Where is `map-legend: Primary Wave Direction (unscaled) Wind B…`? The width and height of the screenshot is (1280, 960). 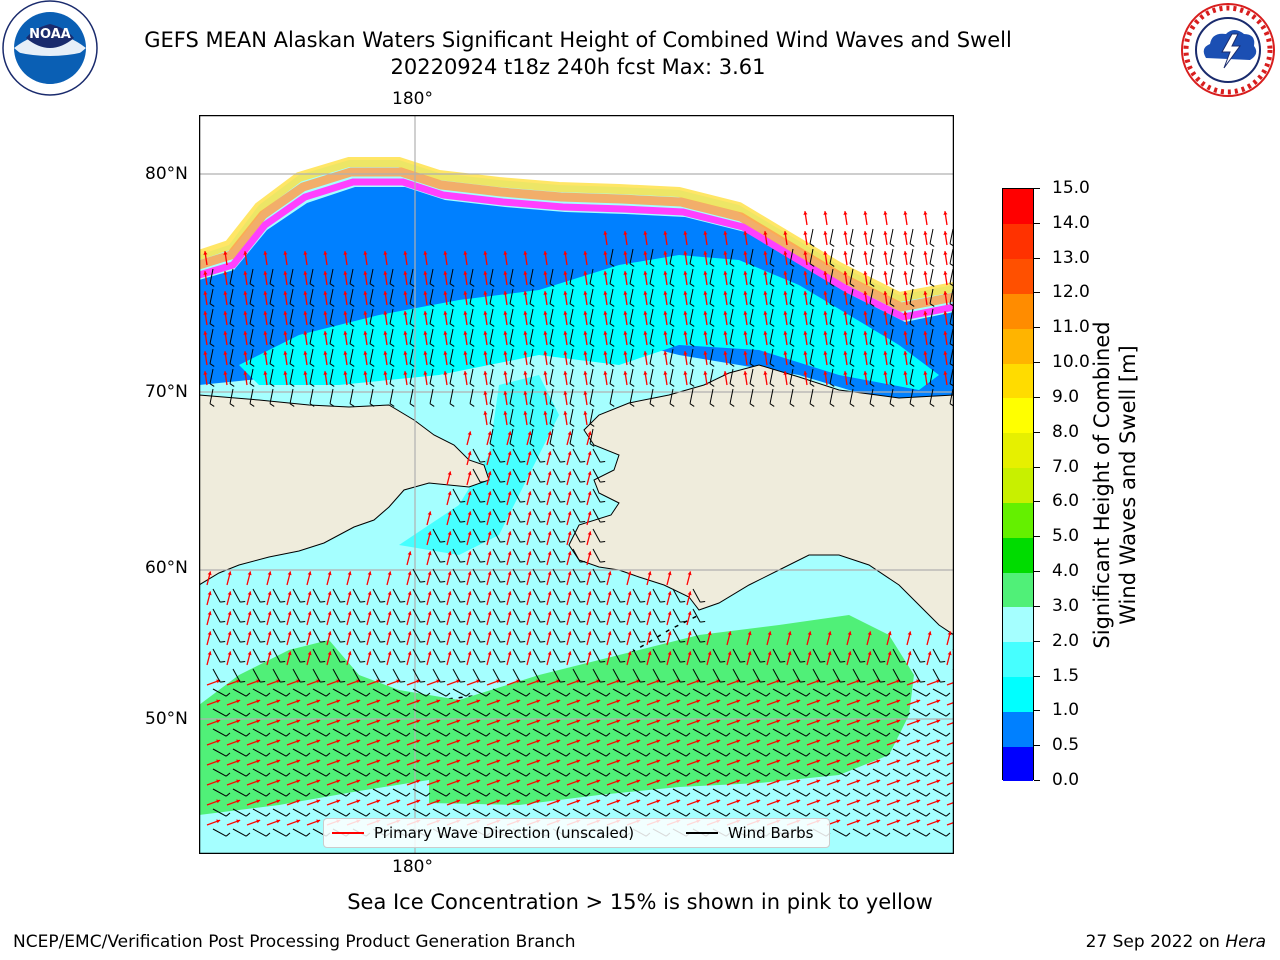 map-legend: Primary Wave Direction (unscaled) Wind B… is located at coordinates (576, 833).